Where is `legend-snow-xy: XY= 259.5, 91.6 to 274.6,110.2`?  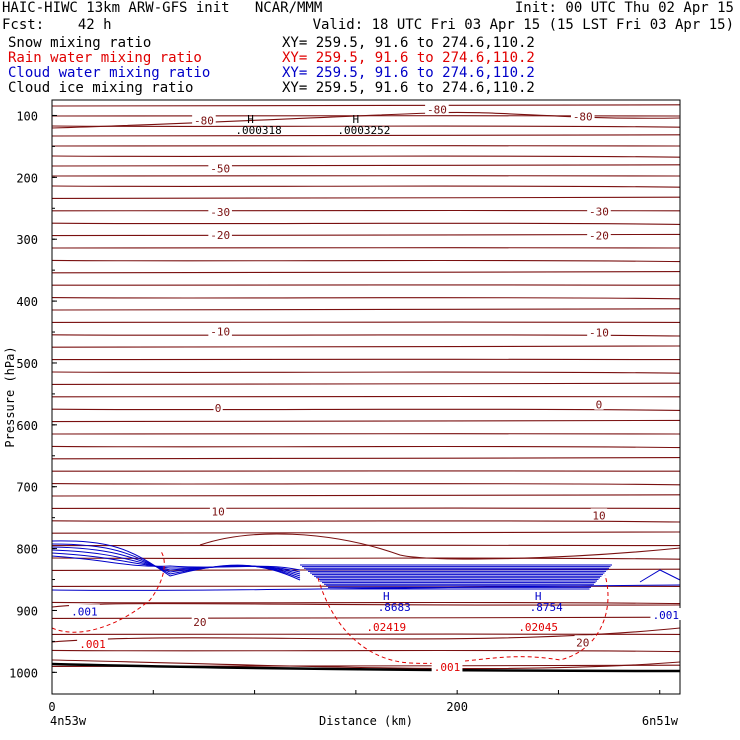
legend-snow-xy: XY= 259.5, 91.6 to 274.6,110.2 is located at coordinates (408, 43).